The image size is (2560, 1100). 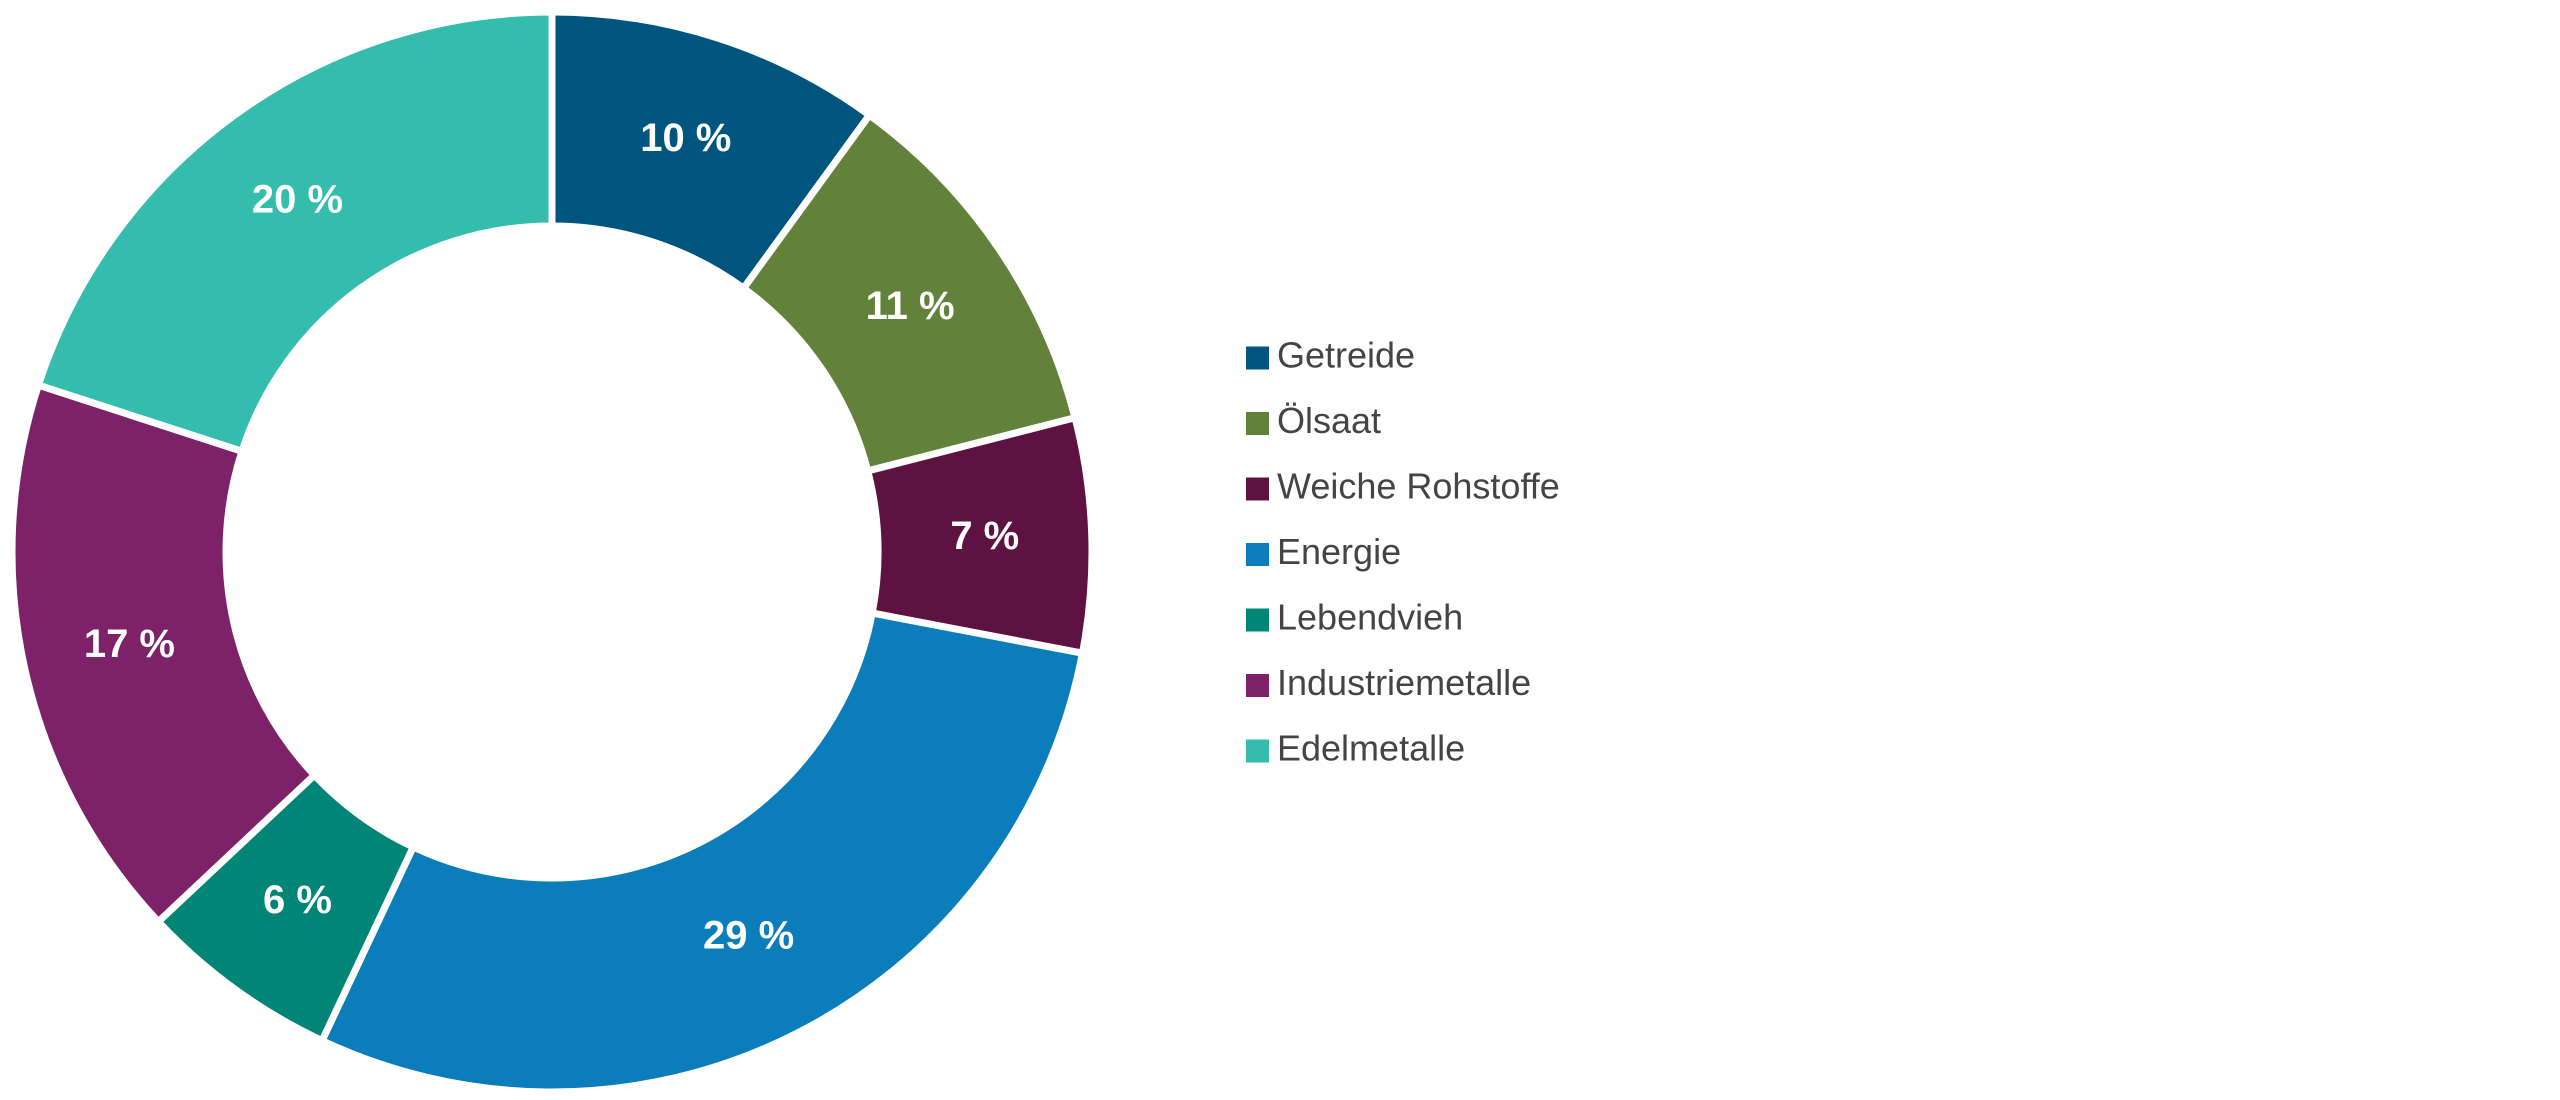 What do you see at coordinates (1346, 355) in the screenshot?
I see `legend-label: Getreide` at bounding box center [1346, 355].